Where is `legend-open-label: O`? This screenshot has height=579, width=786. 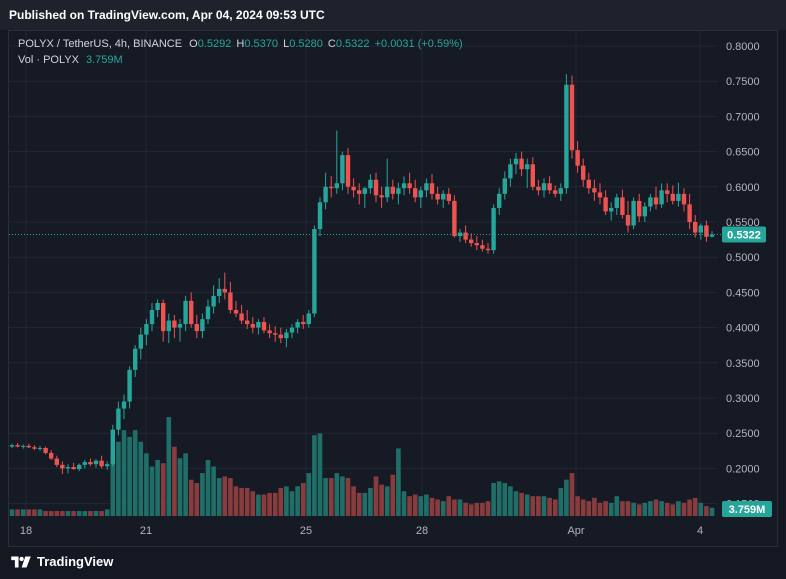
legend-open-label: O is located at coordinates (193, 44).